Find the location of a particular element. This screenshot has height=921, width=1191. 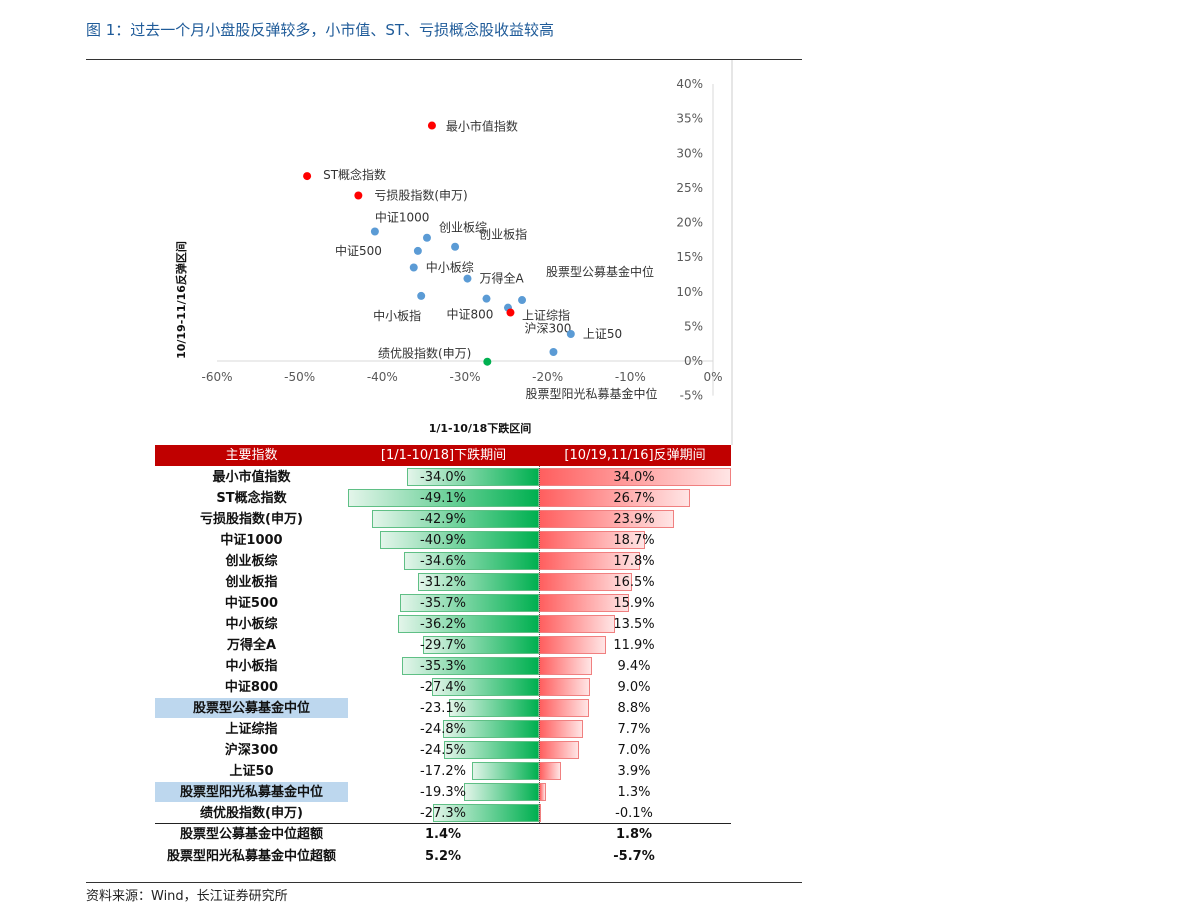

index-name: 中小板指 is located at coordinates (251, 666).